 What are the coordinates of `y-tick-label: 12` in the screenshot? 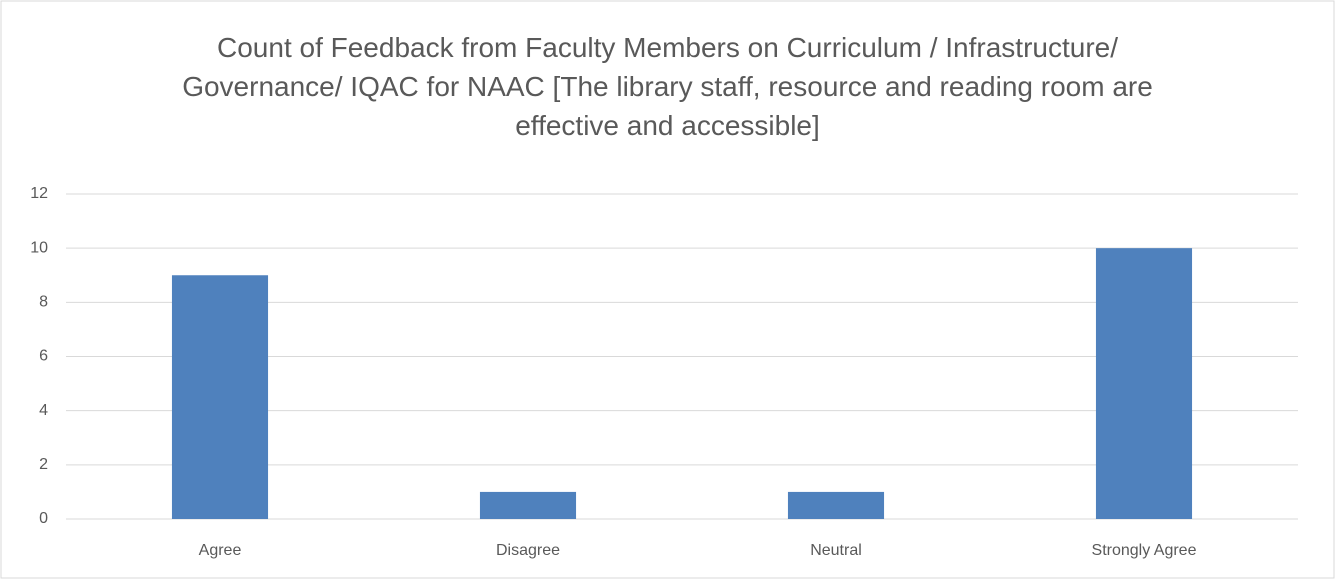 It's located at (39, 193).